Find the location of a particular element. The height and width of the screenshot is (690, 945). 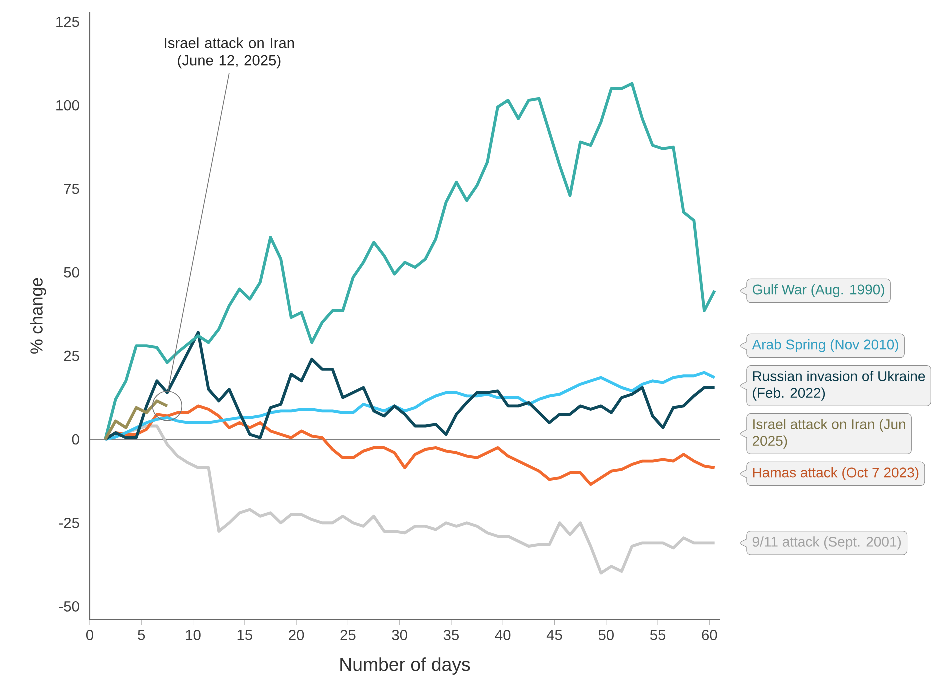

x-tick-label: 45 is located at coordinates (554, 635).